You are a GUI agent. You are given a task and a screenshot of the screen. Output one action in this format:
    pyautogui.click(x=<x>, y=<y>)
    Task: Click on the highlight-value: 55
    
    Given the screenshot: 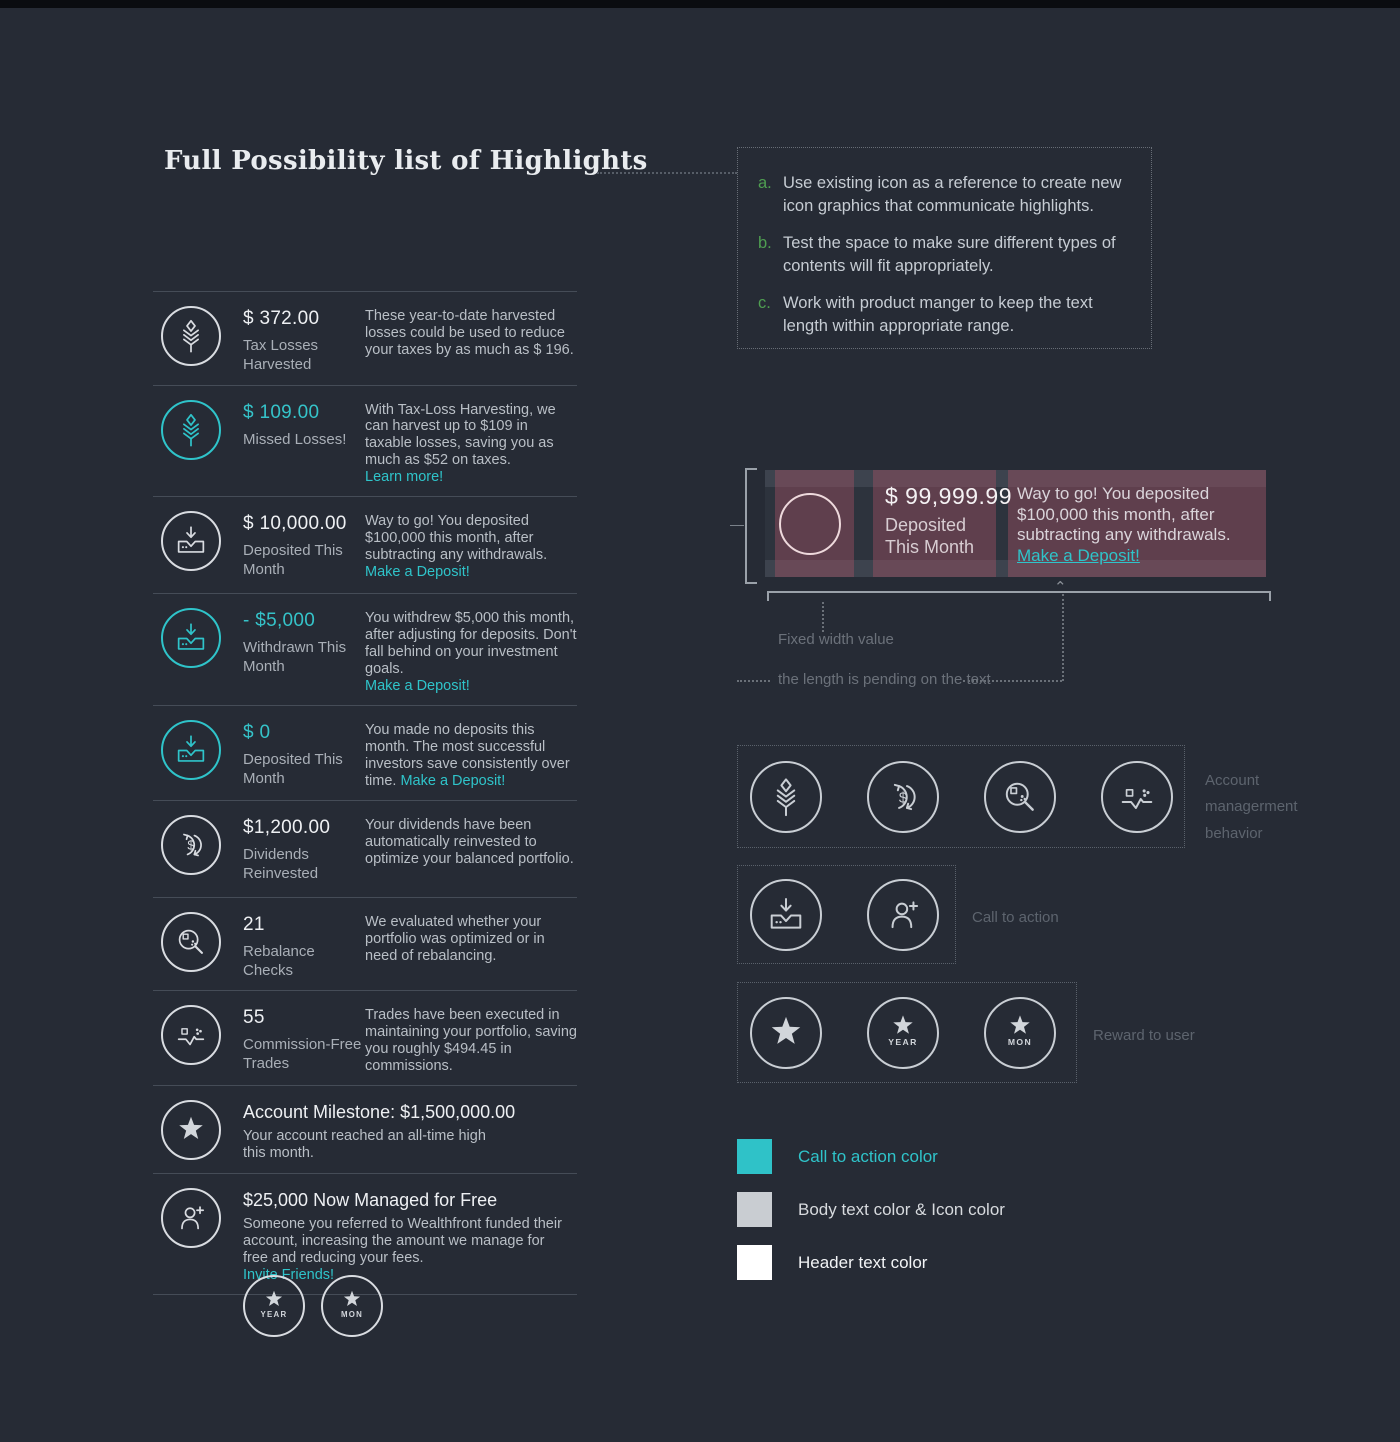 What is the action you would take?
    pyautogui.click(x=254, y=1018)
    